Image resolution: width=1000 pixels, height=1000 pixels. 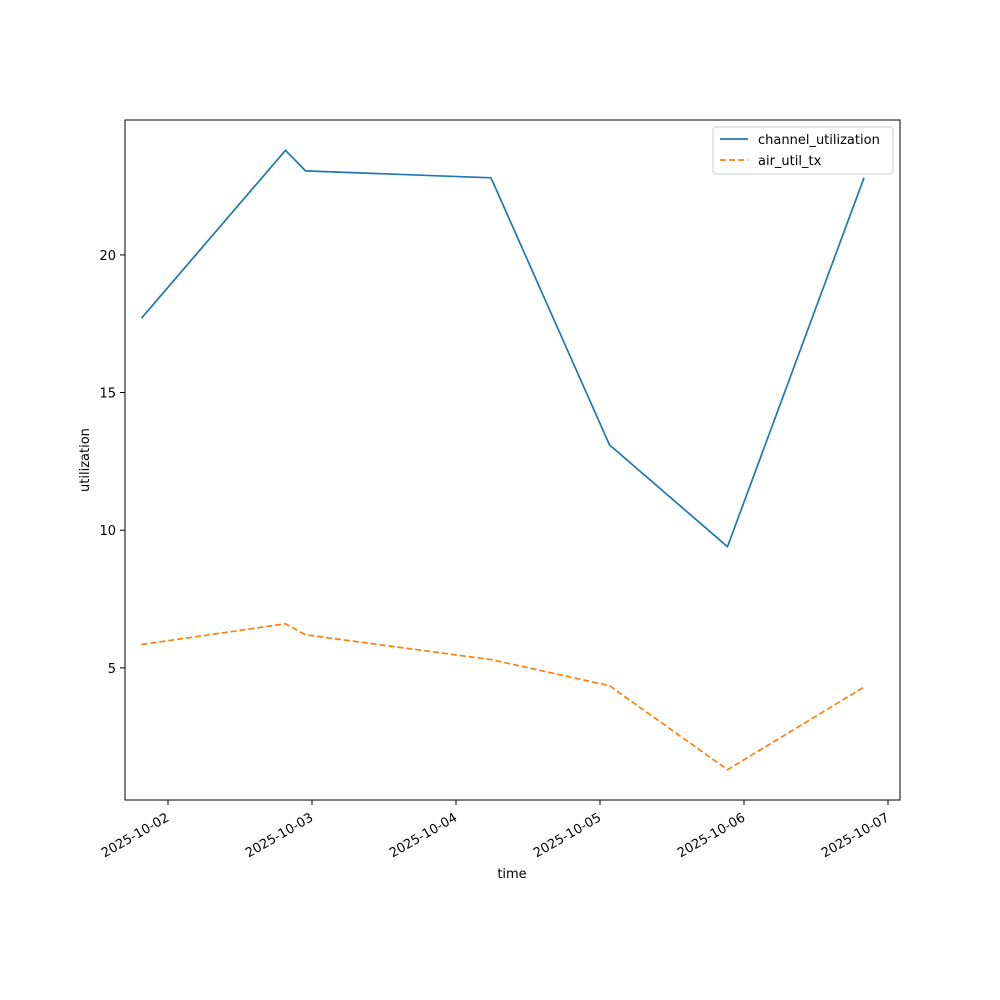 What do you see at coordinates (790, 161) in the screenshot?
I see `legend-label-air-util-tx: air_util_tx` at bounding box center [790, 161].